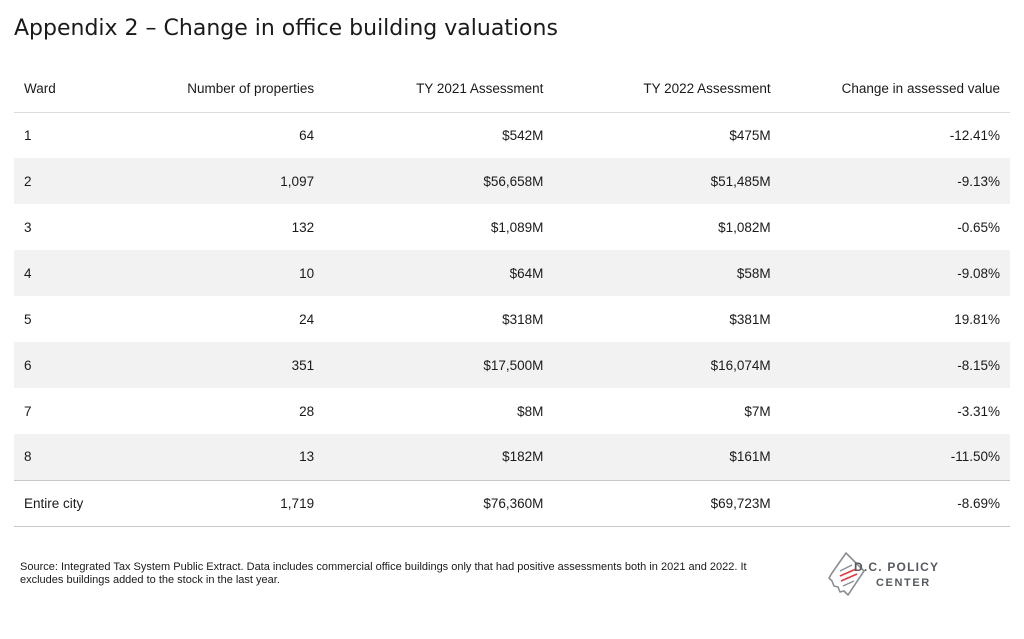  What do you see at coordinates (307, 319) in the screenshot?
I see `properties-cell: 24` at bounding box center [307, 319].